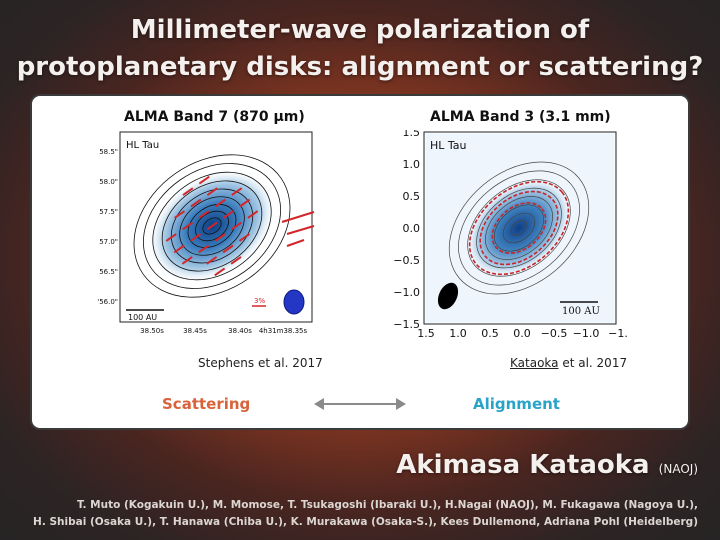  I want to click on speaker: Akimasa Kataoka (NAOJ), so click(547, 465).